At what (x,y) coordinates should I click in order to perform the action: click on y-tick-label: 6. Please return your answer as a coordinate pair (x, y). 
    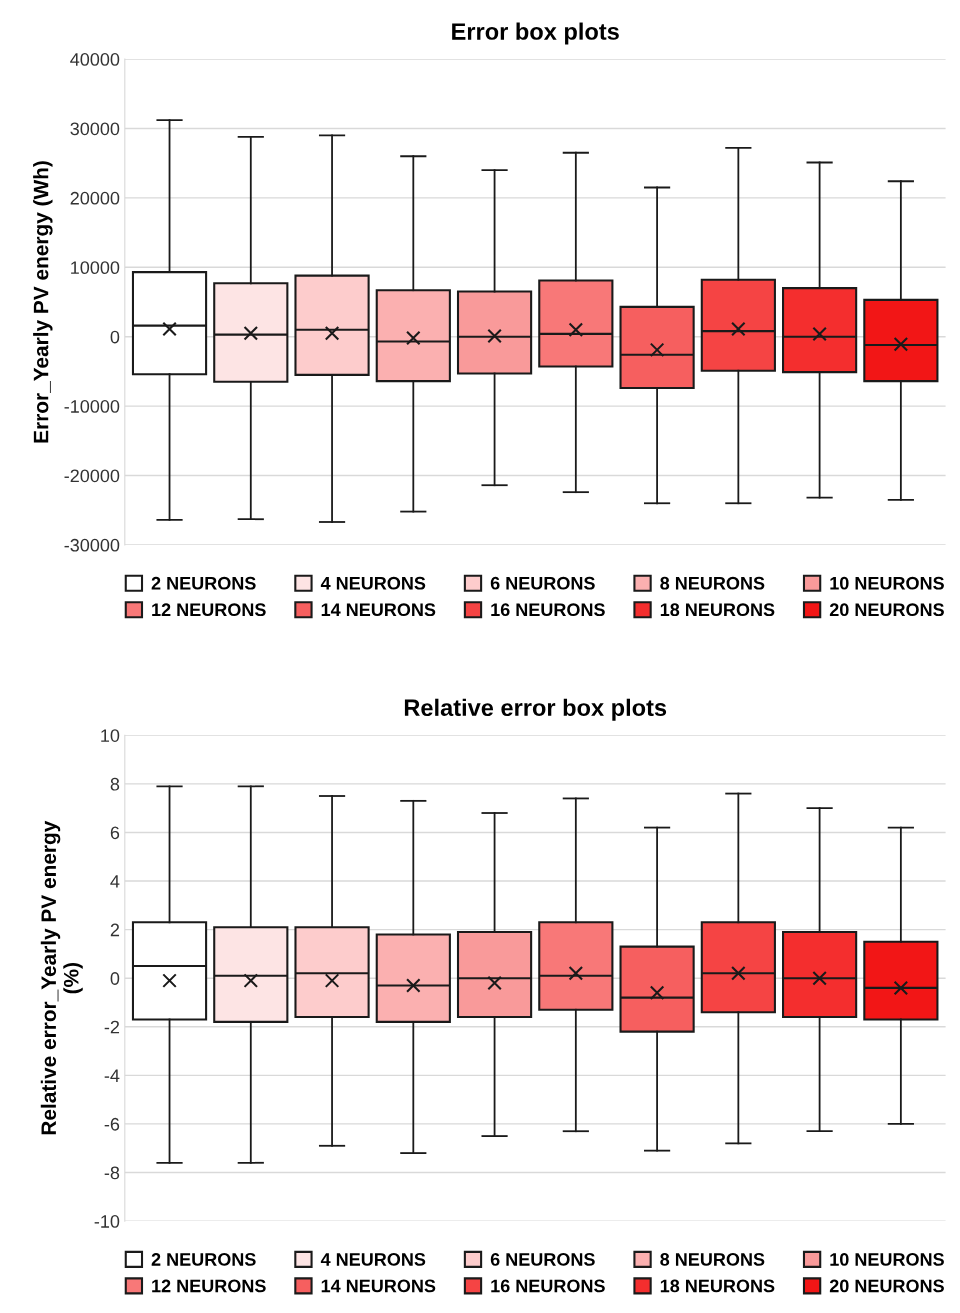
    Looking at the image, I should click on (115, 833).